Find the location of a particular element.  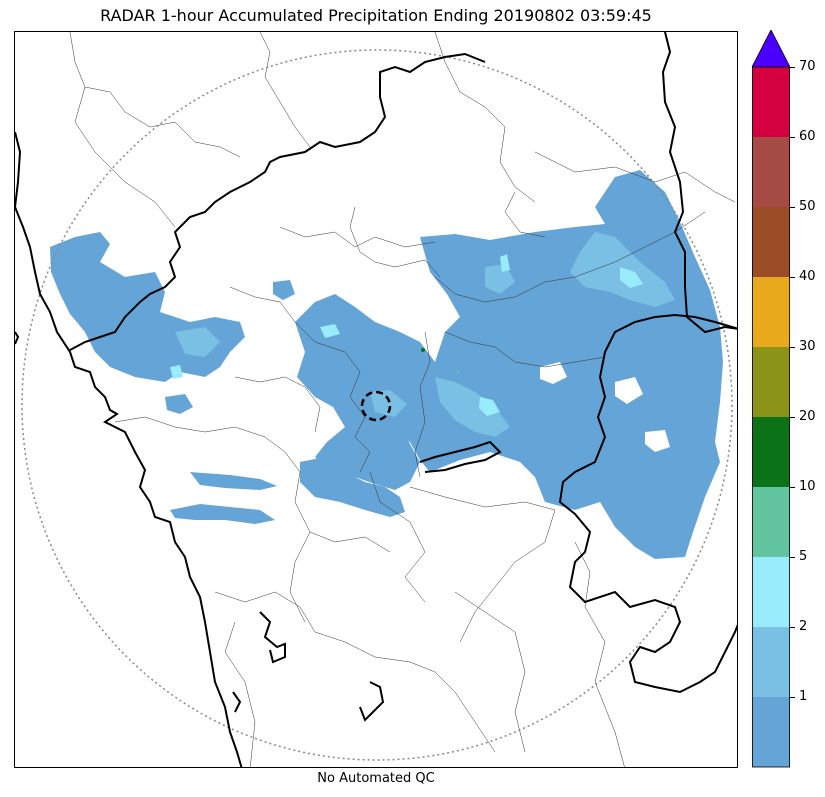

colorbar-frame is located at coordinates (771, 417).